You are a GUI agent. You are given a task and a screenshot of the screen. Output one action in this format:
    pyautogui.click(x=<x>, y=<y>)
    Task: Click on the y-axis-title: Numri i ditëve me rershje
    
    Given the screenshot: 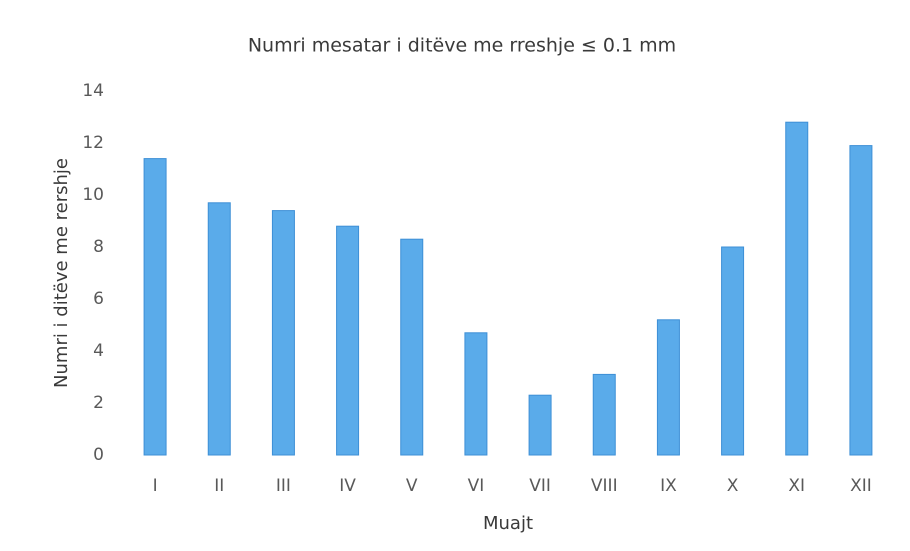 What is the action you would take?
    pyautogui.click(x=61, y=273)
    